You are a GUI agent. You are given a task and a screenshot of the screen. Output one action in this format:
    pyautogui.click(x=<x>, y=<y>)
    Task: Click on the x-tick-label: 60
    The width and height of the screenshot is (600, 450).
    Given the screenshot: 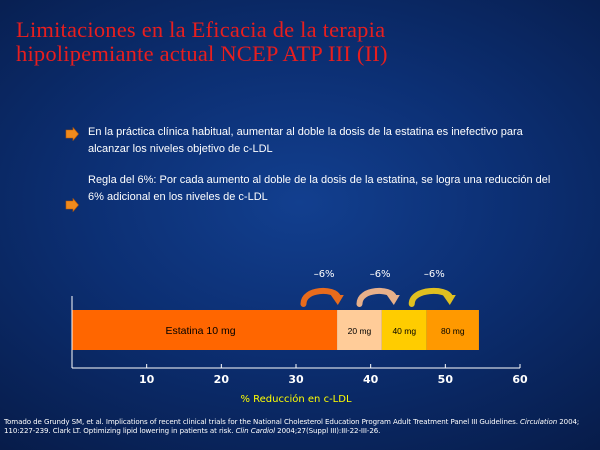 What is the action you would take?
    pyautogui.click(x=520, y=379)
    